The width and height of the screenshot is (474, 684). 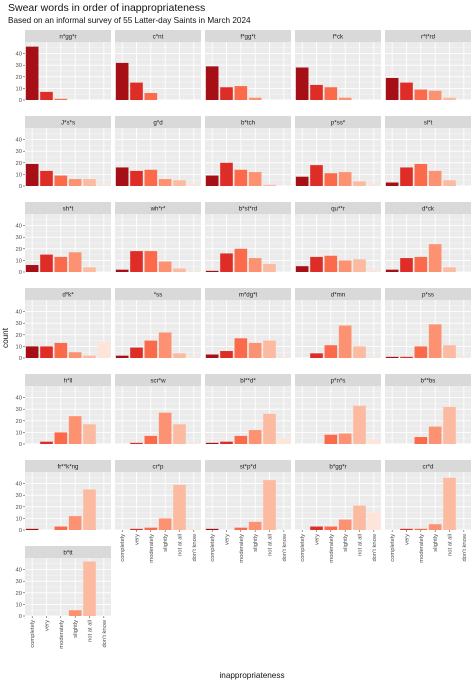 I want to click on facet-label: st*p*d, so click(x=248, y=467).